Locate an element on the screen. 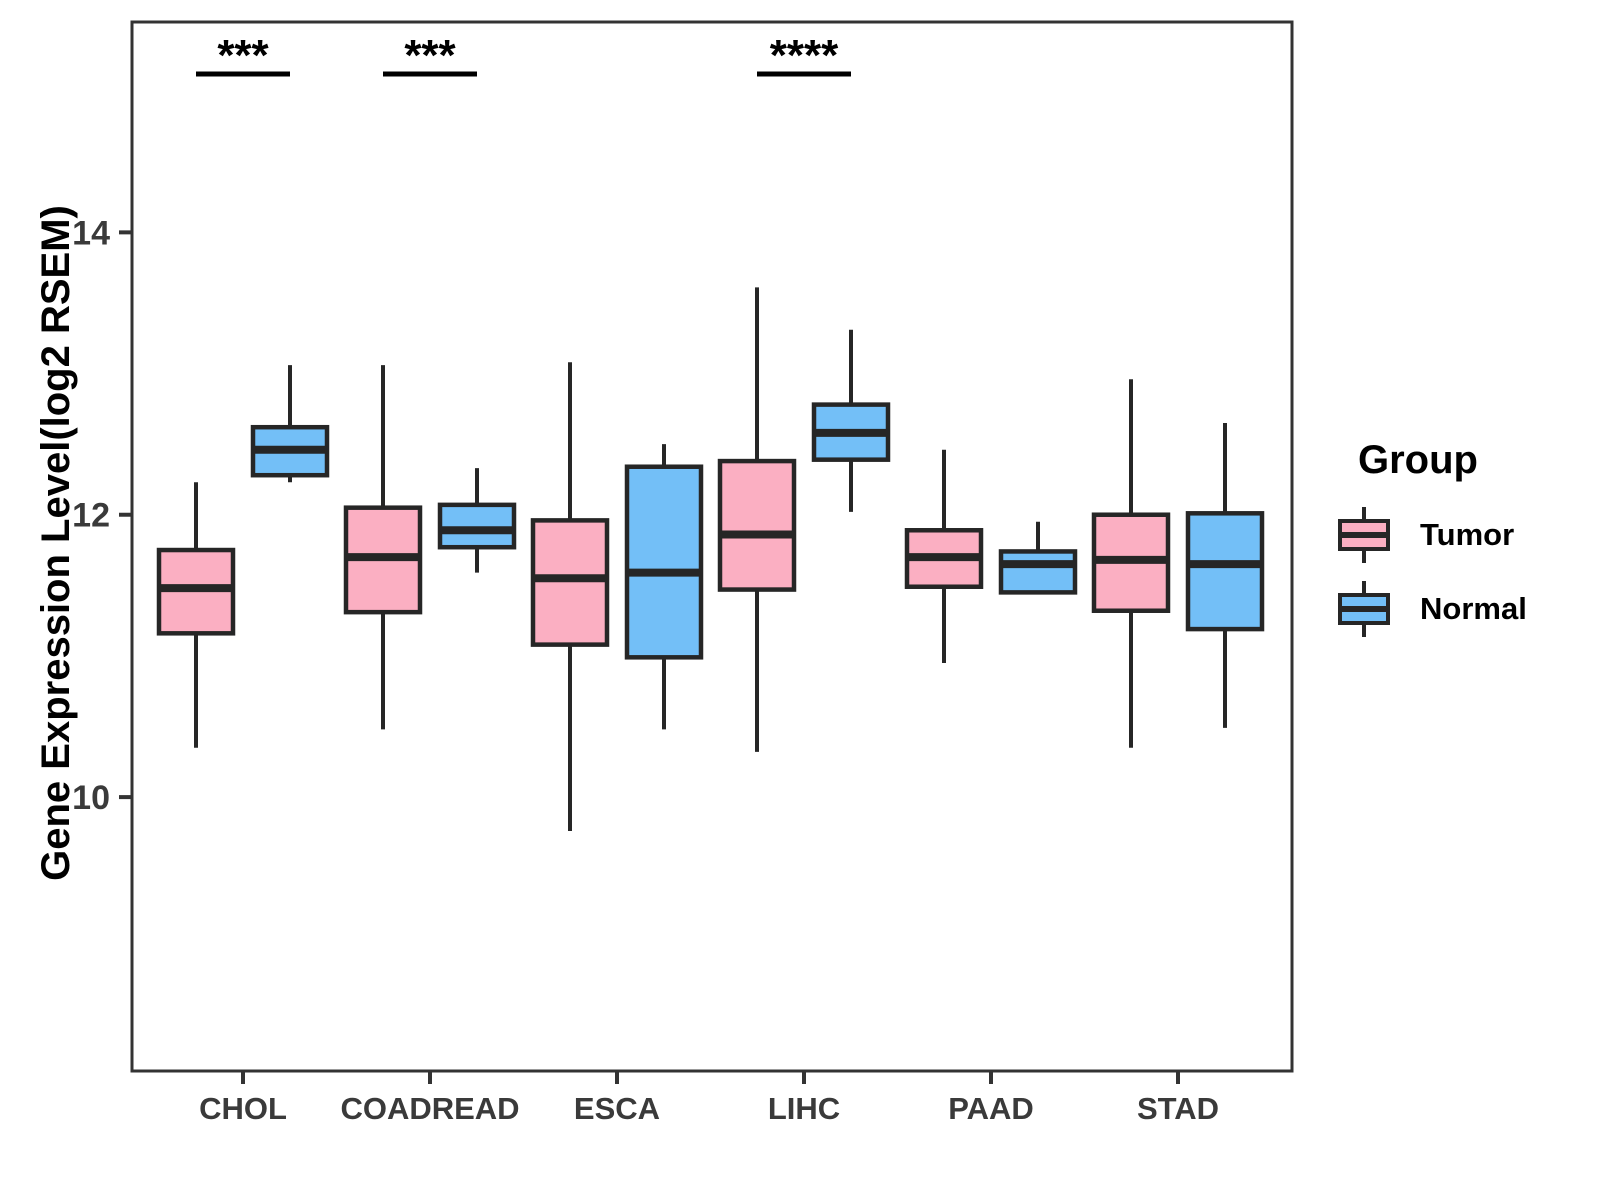  normal-box-stad is located at coordinates (1225, 571).